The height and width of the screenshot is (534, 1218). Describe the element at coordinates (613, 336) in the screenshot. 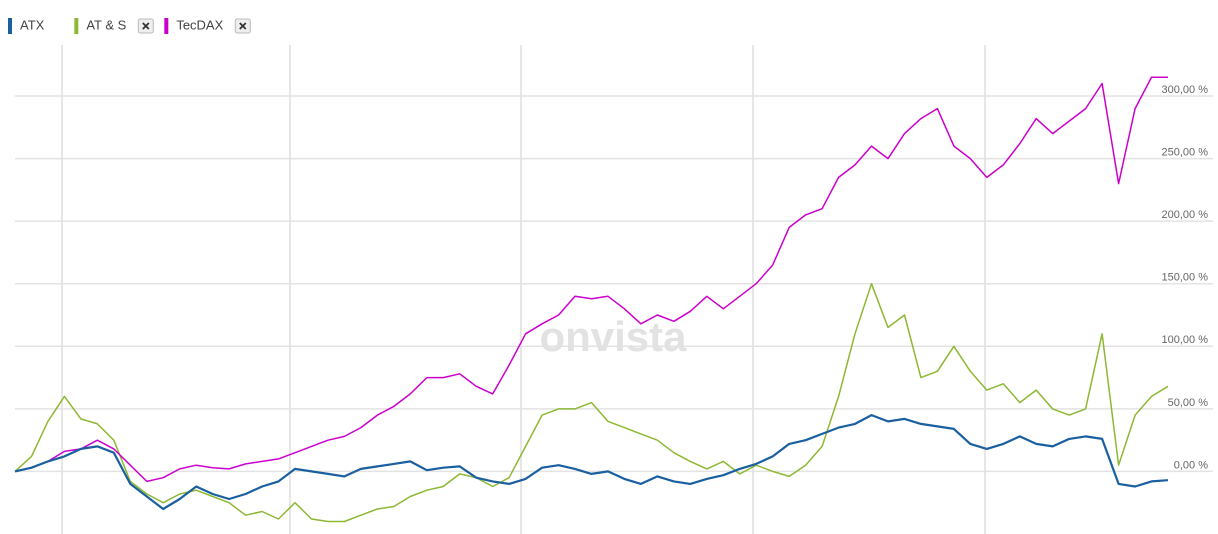

I see `watermark: onvista` at that location.